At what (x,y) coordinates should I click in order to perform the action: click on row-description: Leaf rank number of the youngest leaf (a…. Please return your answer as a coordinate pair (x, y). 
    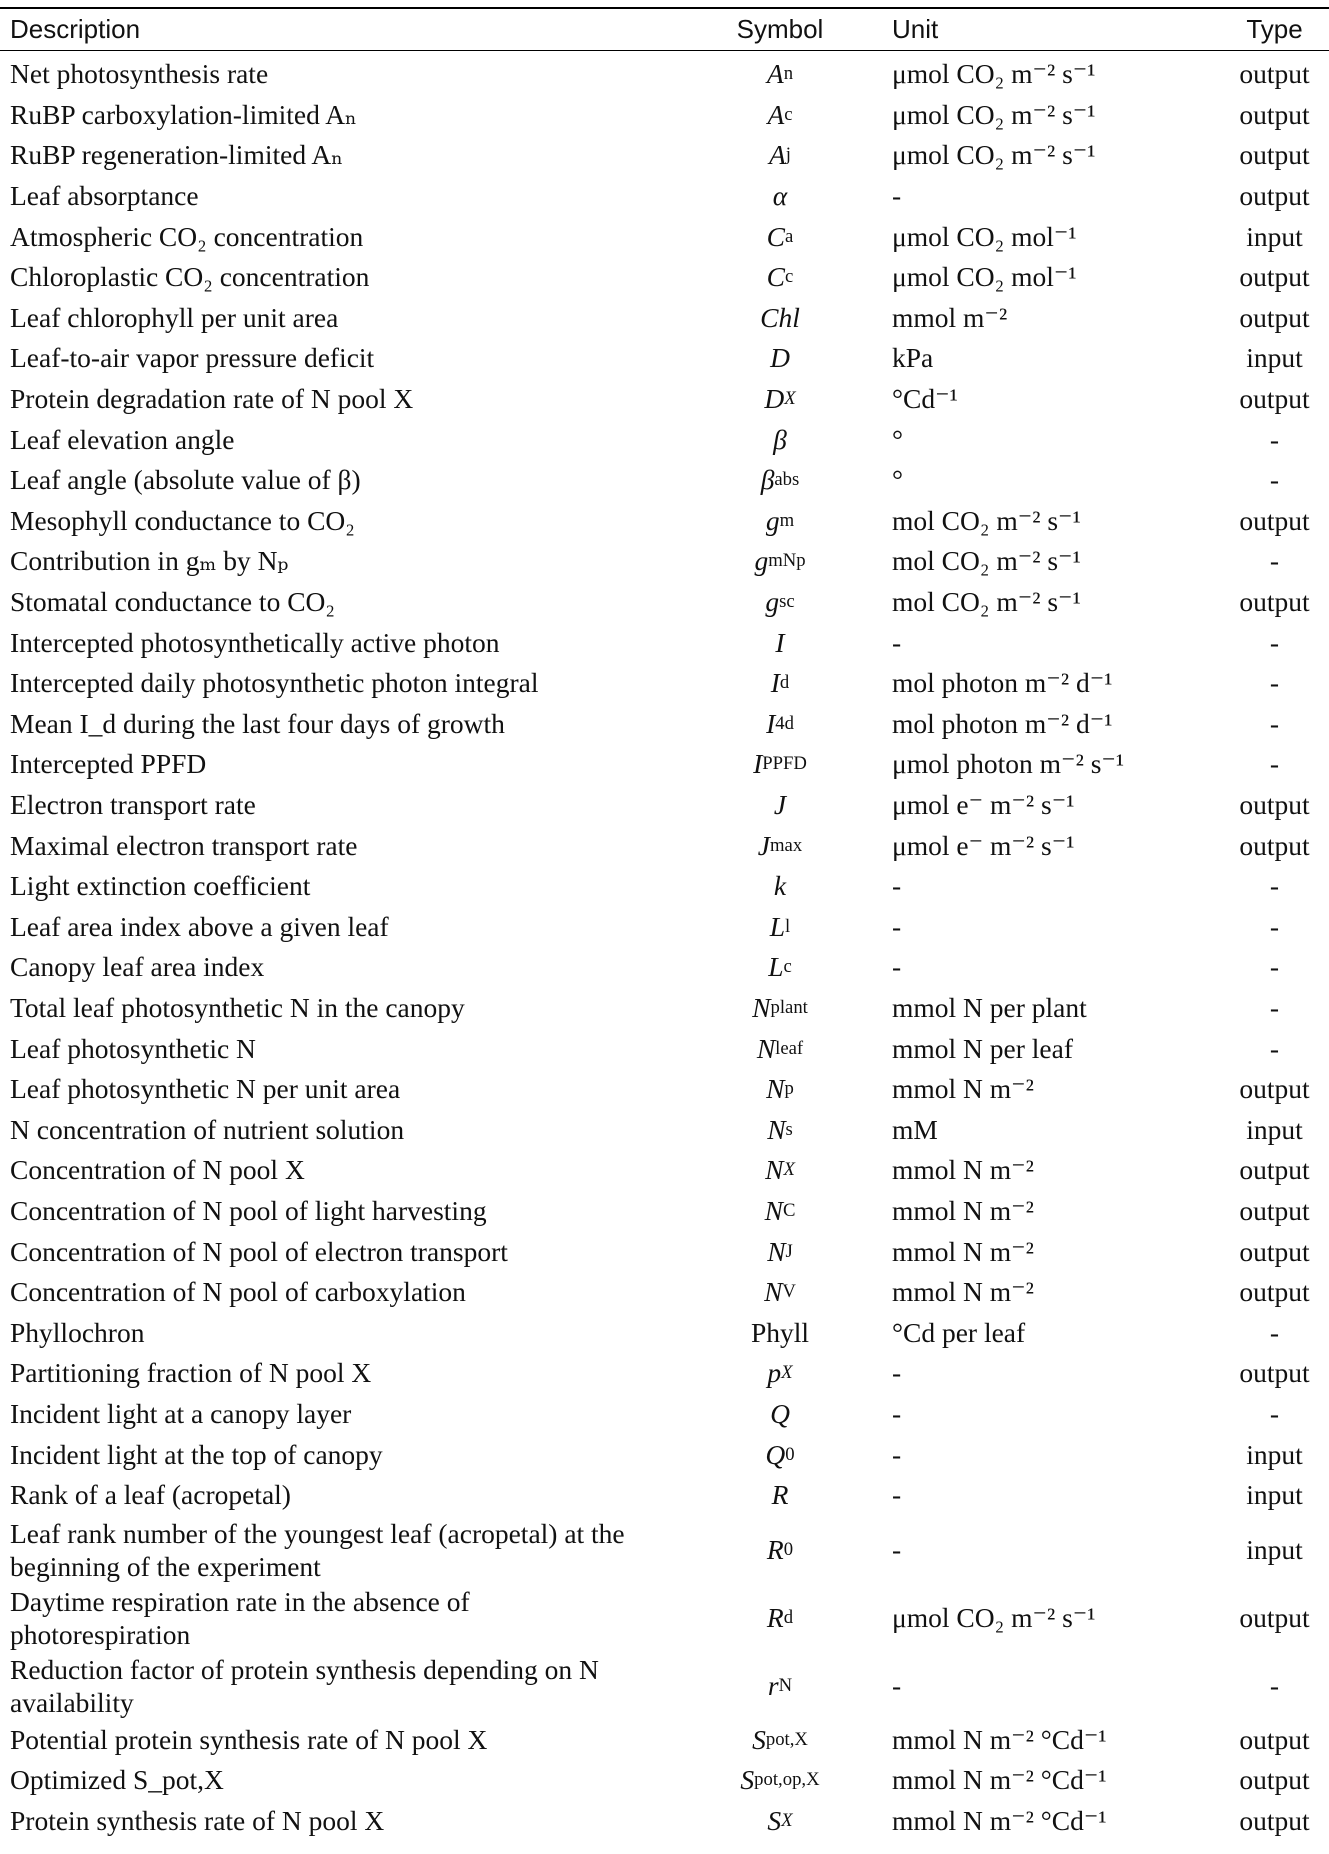
    Looking at the image, I should click on (317, 1549).